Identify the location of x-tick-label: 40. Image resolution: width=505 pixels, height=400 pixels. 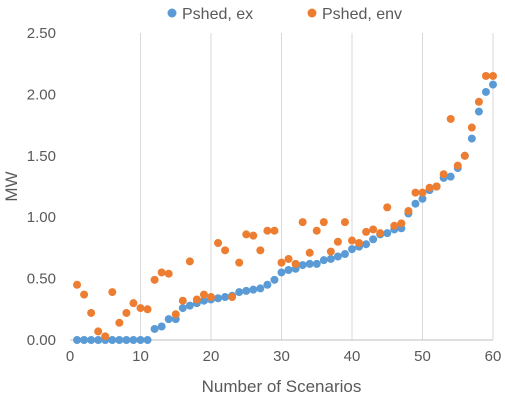
(352, 356).